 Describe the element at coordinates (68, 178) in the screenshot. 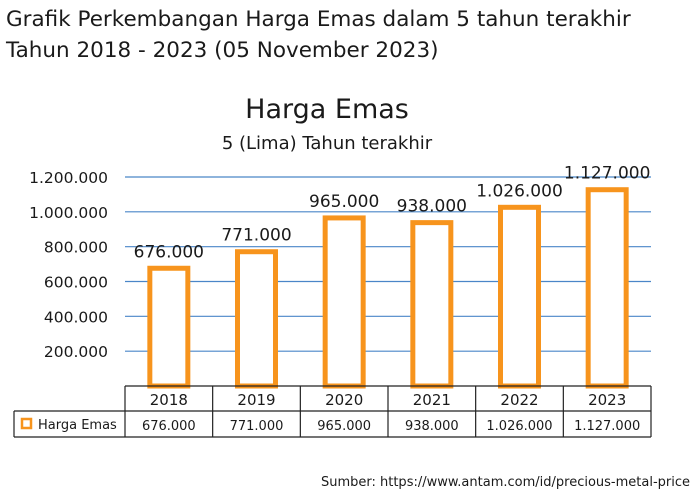

I see `y-tick-label: 1.200.000` at that location.